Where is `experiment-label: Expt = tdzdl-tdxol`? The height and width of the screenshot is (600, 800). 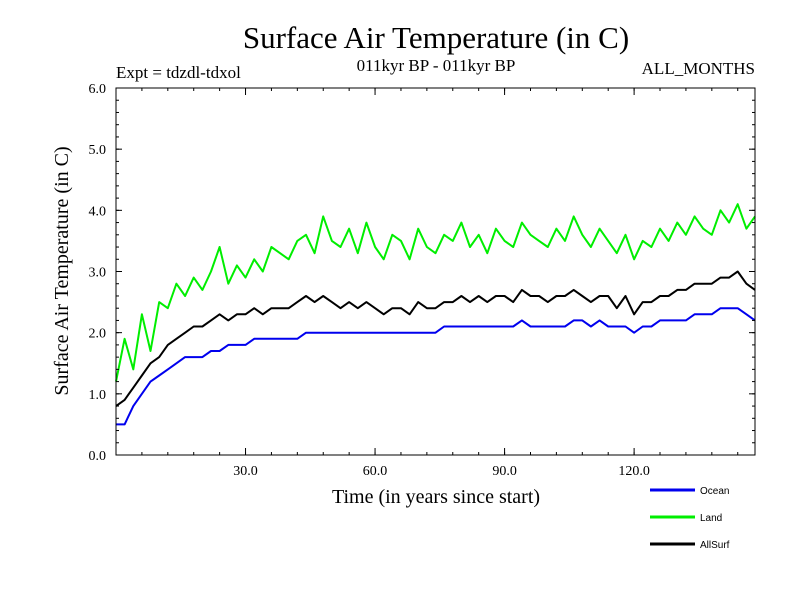 experiment-label: Expt = tdzdl-tdxol is located at coordinates (178, 72).